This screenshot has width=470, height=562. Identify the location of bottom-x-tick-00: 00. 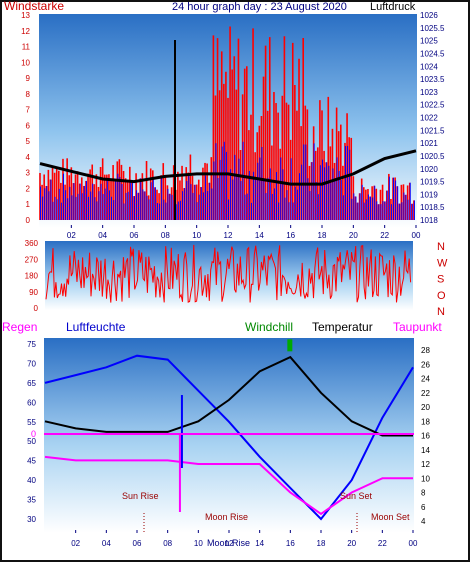
(413, 543).